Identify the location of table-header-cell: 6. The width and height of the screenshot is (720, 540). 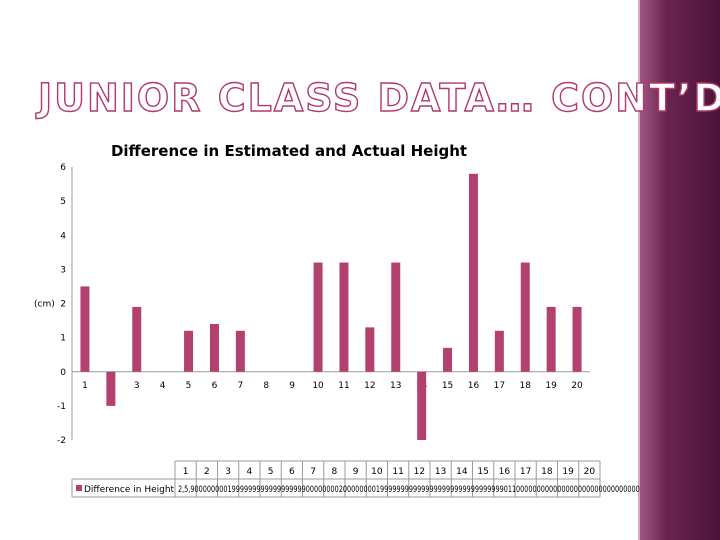
(292, 472).